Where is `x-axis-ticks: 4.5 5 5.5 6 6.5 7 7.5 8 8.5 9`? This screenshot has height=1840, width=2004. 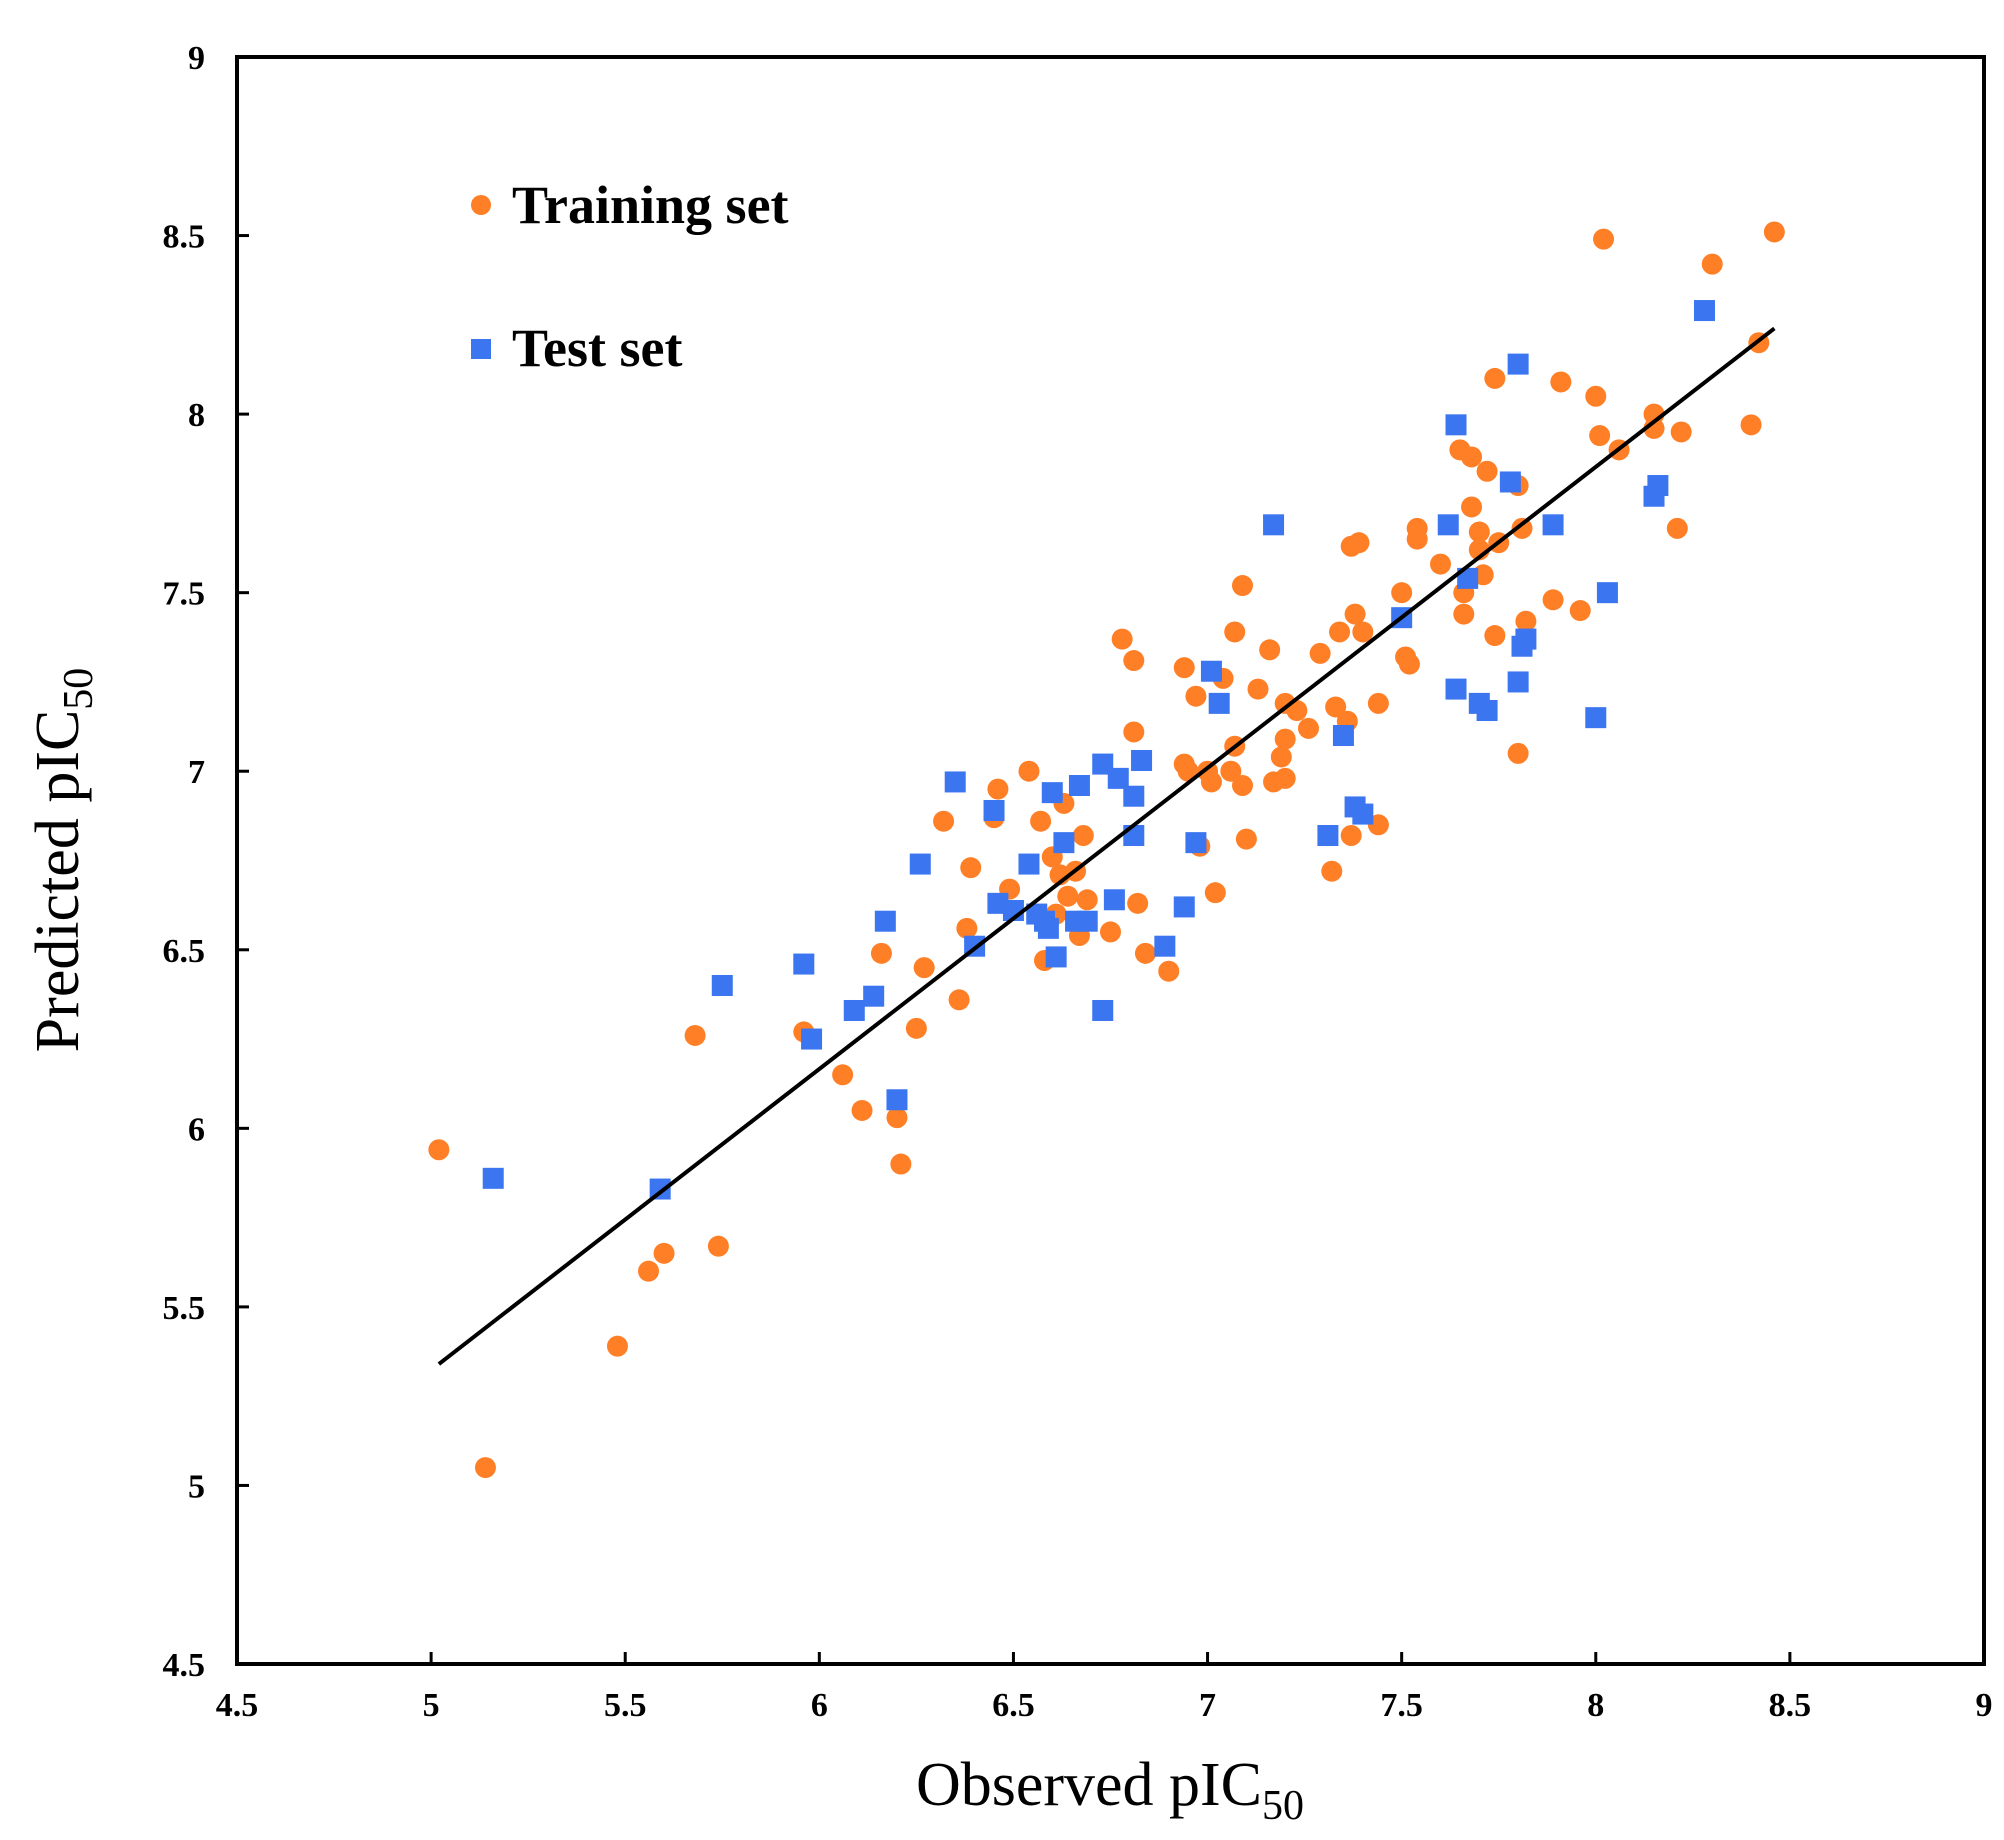 x-axis-ticks: 4.5 5 5.5 6 6.5 7 7.5 8 8.5 9 is located at coordinates (1104, 1688).